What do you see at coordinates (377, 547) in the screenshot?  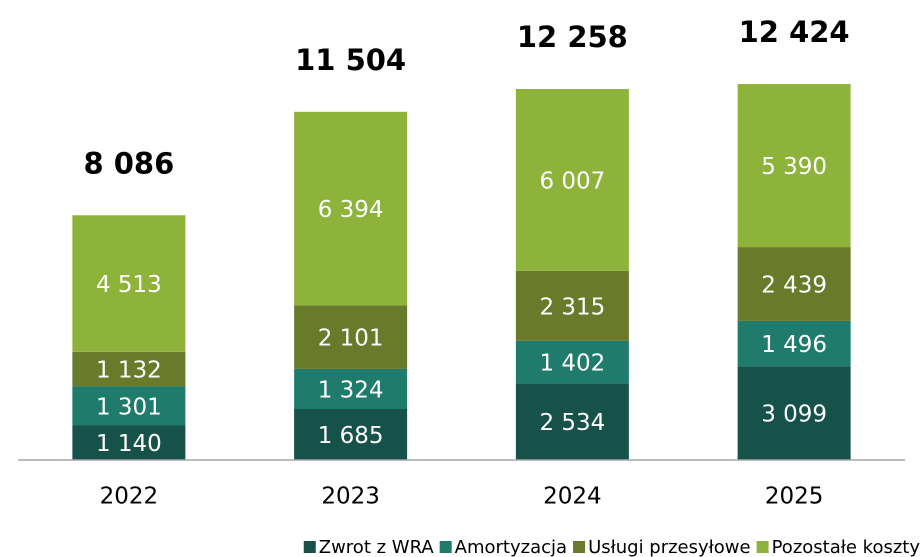 I see `legend-label: Zwrot z WRA` at bounding box center [377, 547].